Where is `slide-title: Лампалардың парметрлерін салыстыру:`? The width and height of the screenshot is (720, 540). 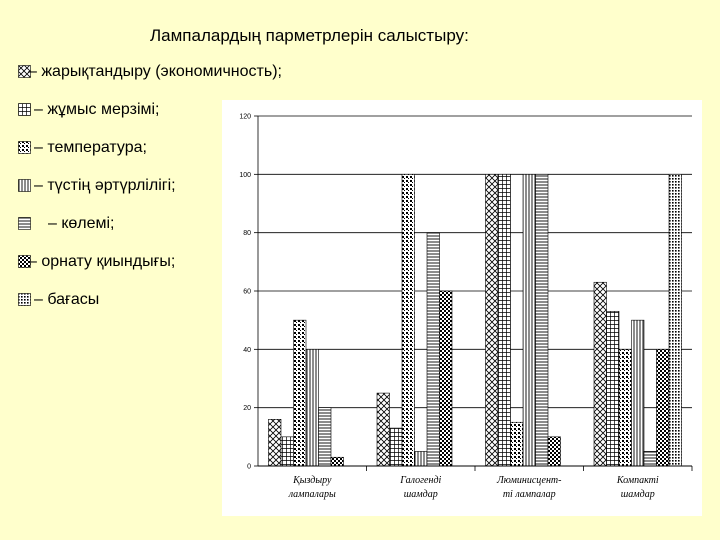
slide-title: Лампалардың парметрлерін салыстыру: is located at coordinates (309, 35).